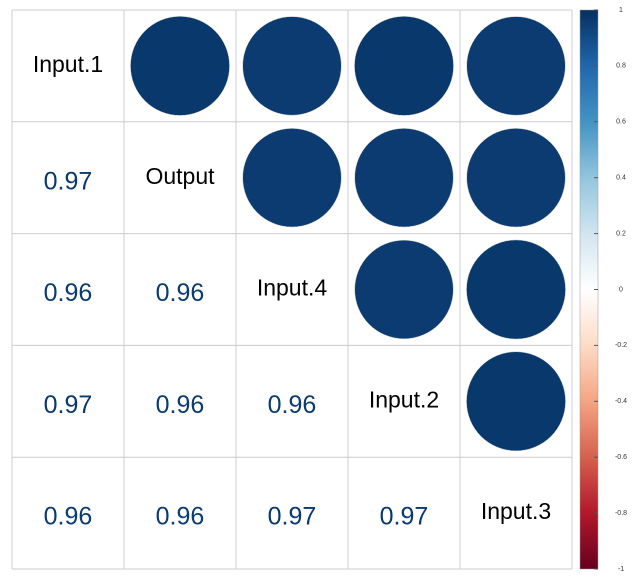  I want to click on colorbar-tick-label: 0, so click(621, 289).